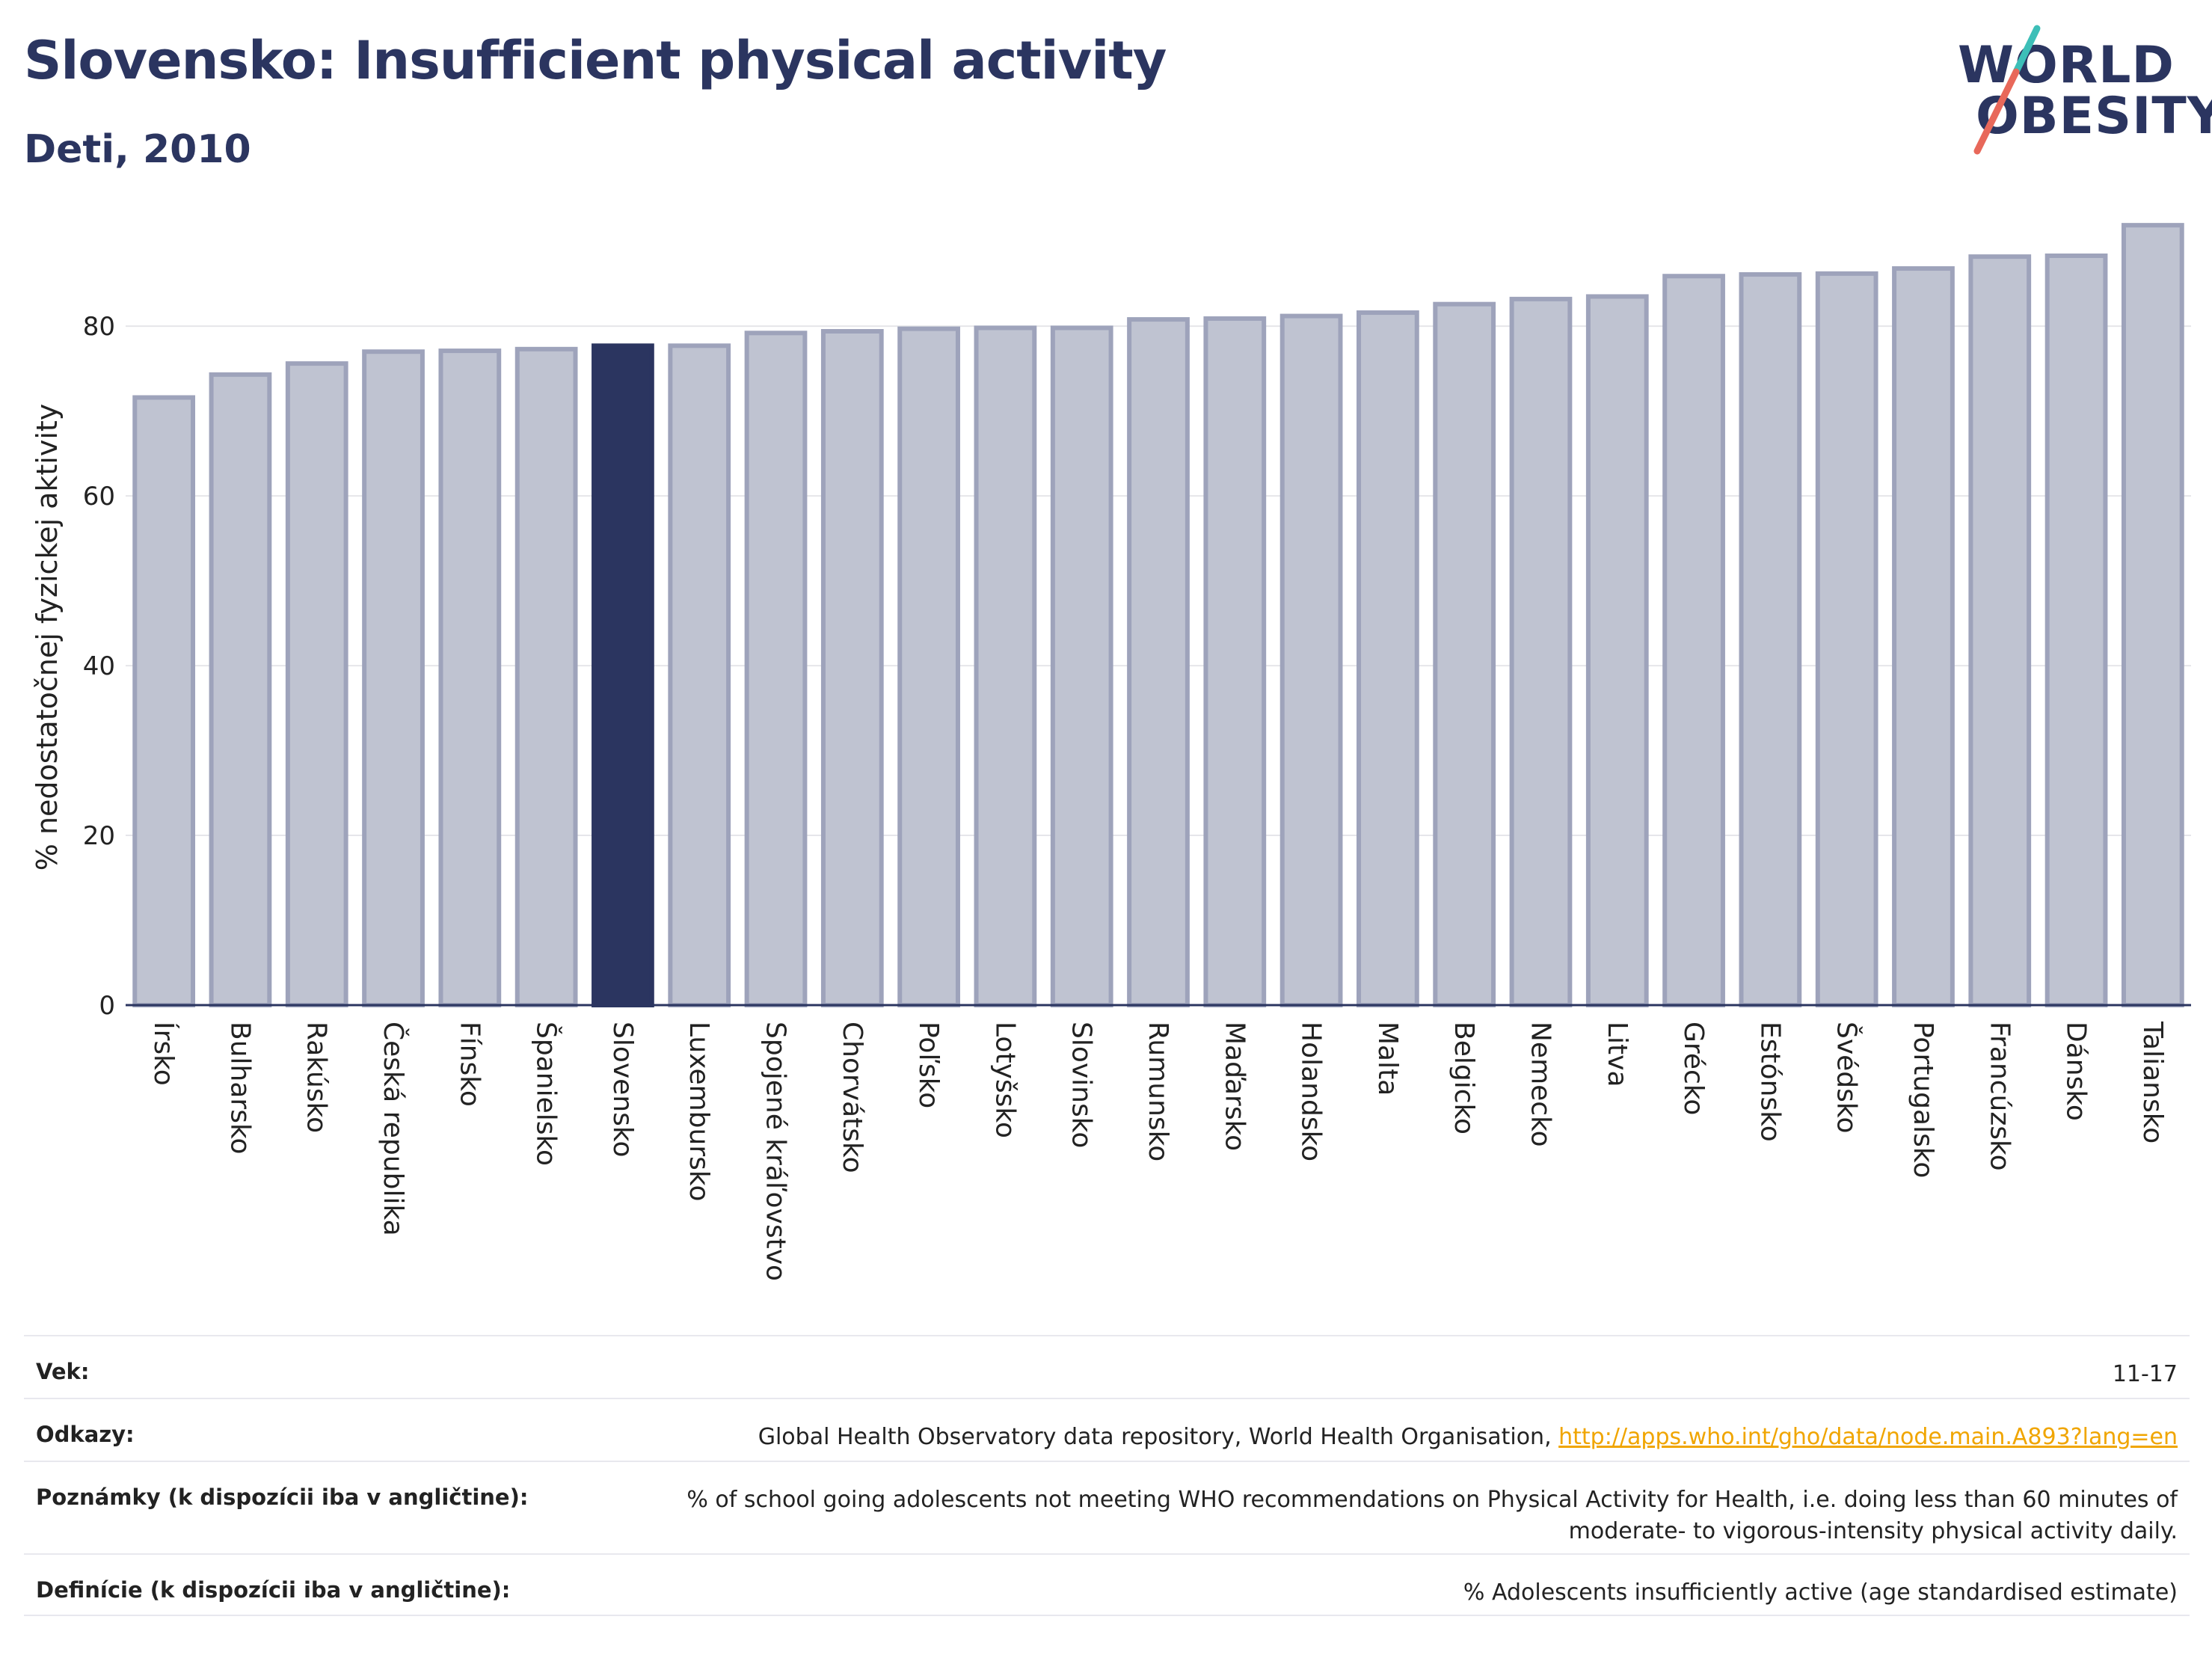 Image resolution: width=2212 pixels, height=1655 pixels. Describe the element at coordinates (107, 1006) in the screenshot. I see `y-tick-label: 0` at that location.